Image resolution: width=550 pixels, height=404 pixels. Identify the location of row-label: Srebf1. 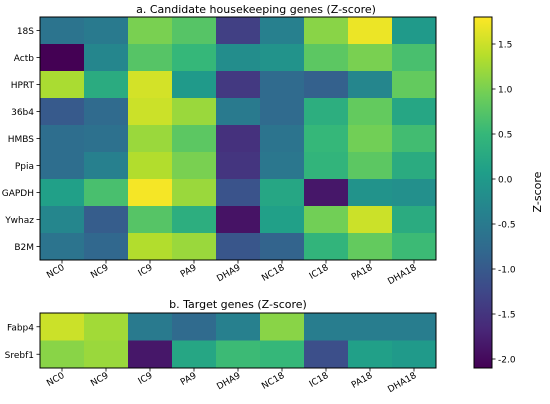
(19, 356).